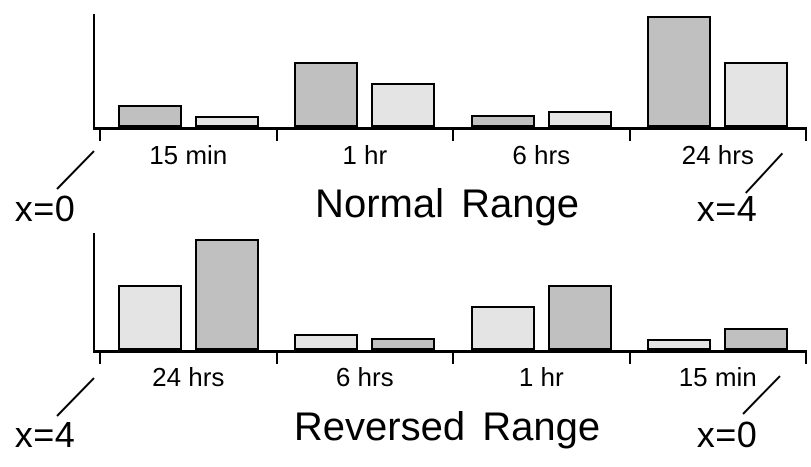 This screenshot has height=467, width=811. I want to click on axis-start-label: x=0, so click(45, 208).